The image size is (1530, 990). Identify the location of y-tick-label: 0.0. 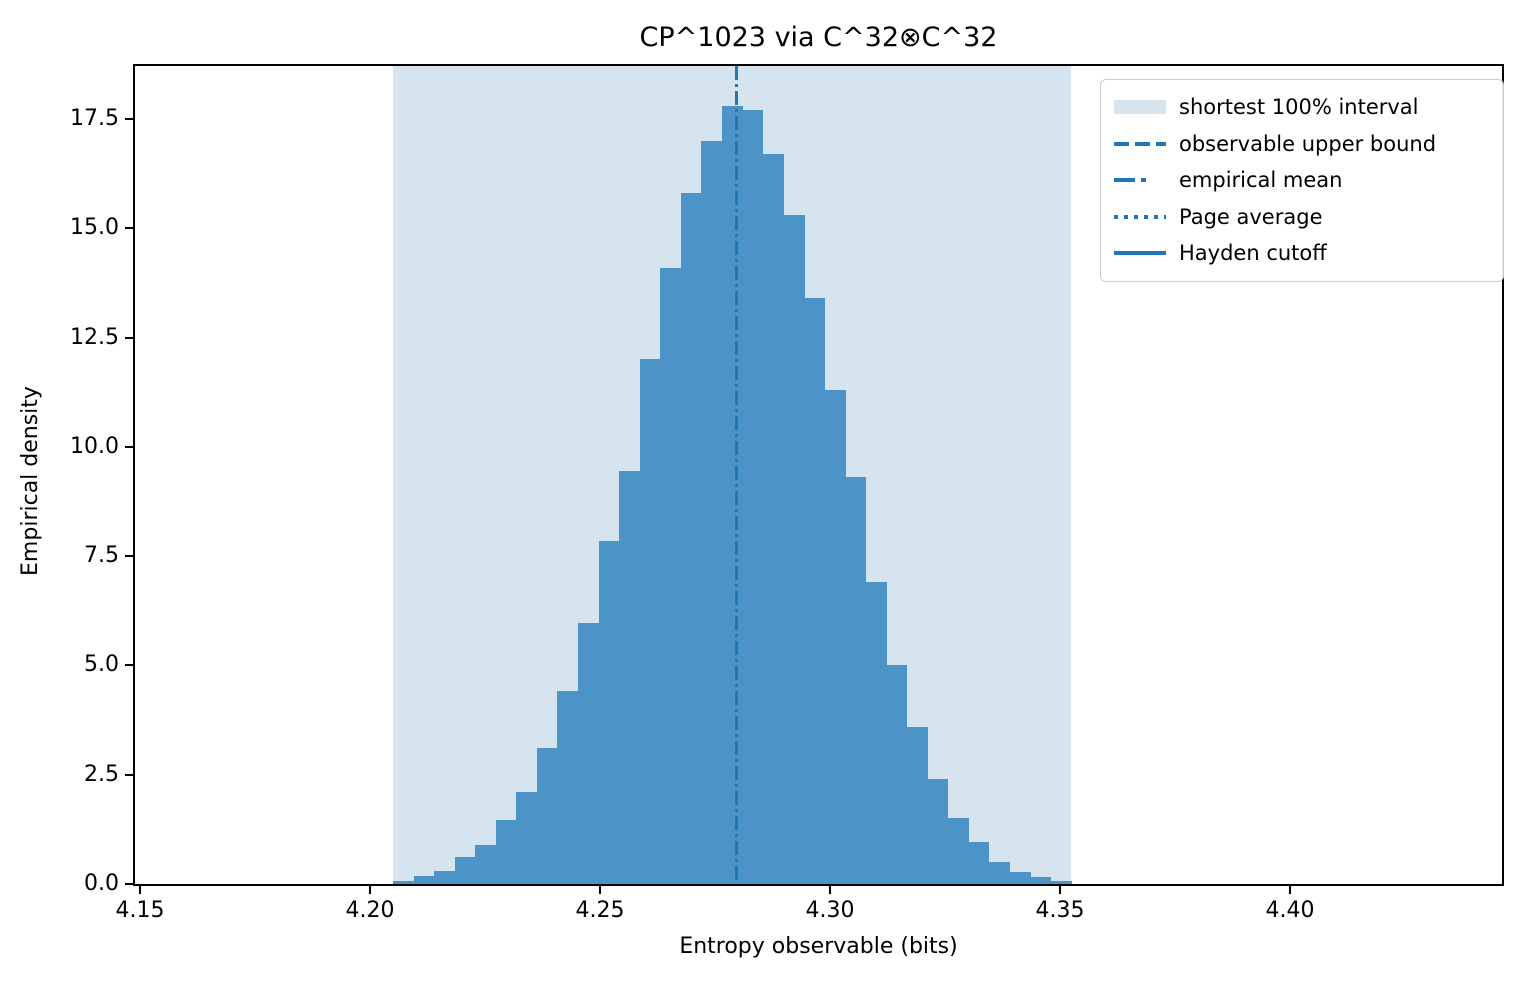
(101, 883).